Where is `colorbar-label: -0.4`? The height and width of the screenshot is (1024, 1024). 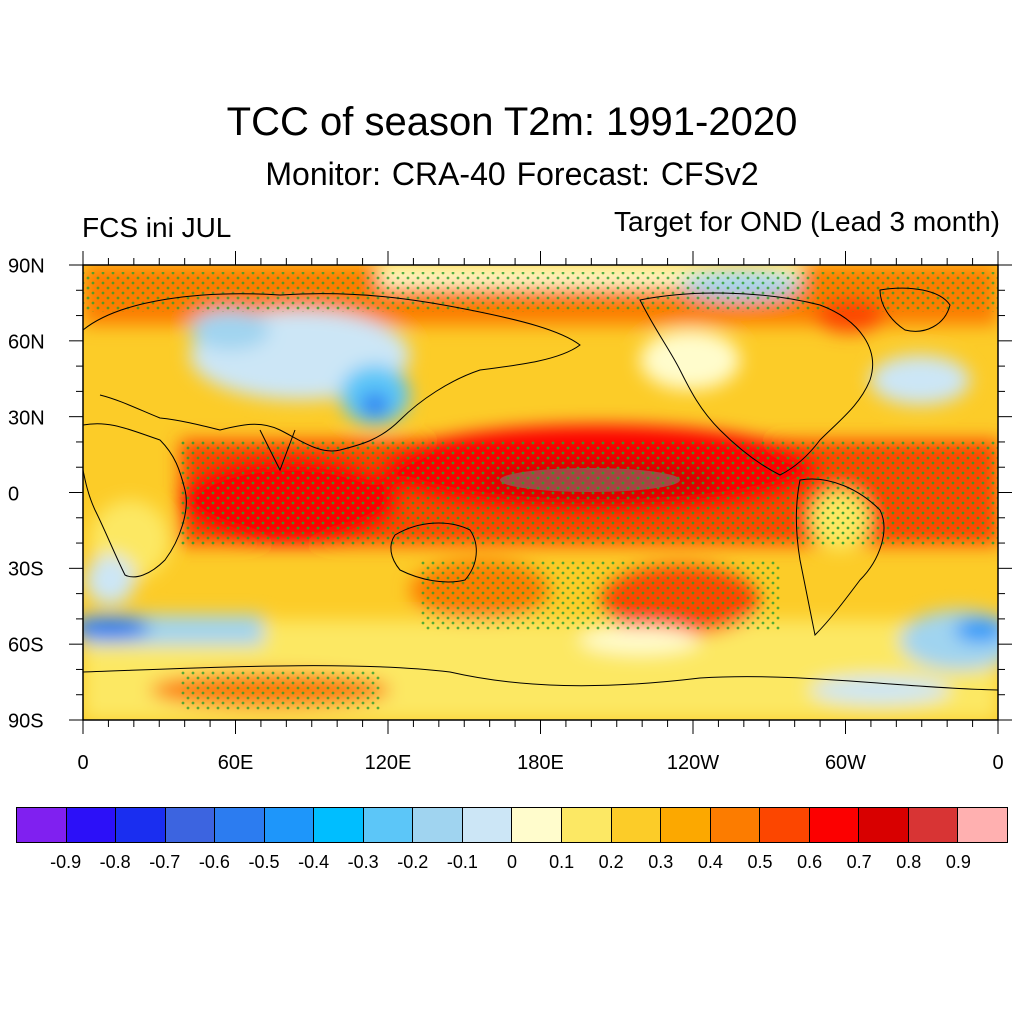
colorbar-label: -0.4 is located at coordinates (314, 862).